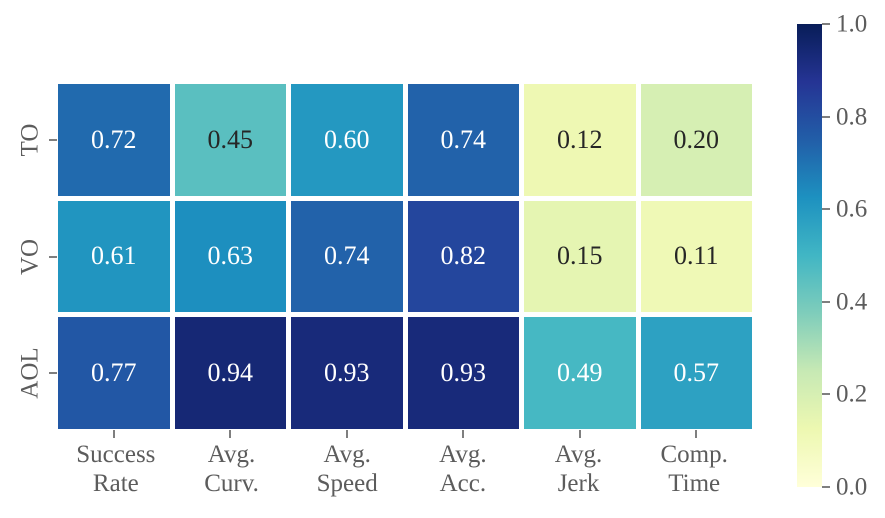 The image size is (885, 518). I want to click on heatmap-cell-TO-4: 0.12, so click(580, 140).